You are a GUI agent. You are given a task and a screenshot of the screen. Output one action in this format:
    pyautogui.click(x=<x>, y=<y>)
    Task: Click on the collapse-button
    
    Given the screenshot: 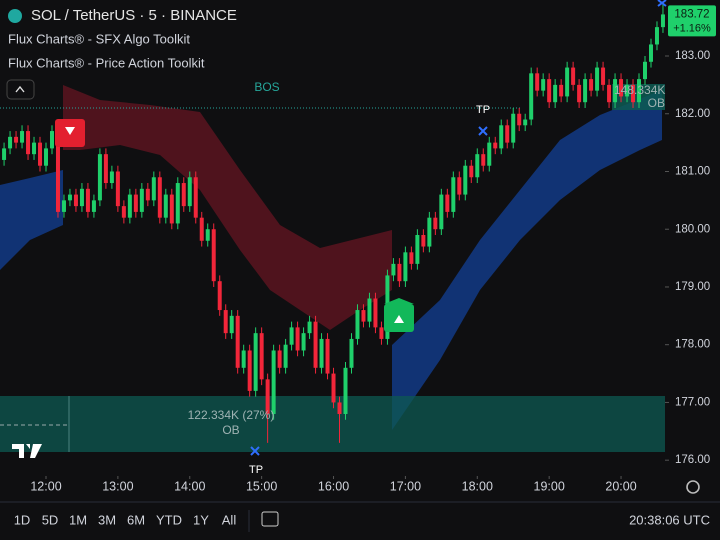 What is the action you would take?
    pyautogui.click(x=20, y=89)
    